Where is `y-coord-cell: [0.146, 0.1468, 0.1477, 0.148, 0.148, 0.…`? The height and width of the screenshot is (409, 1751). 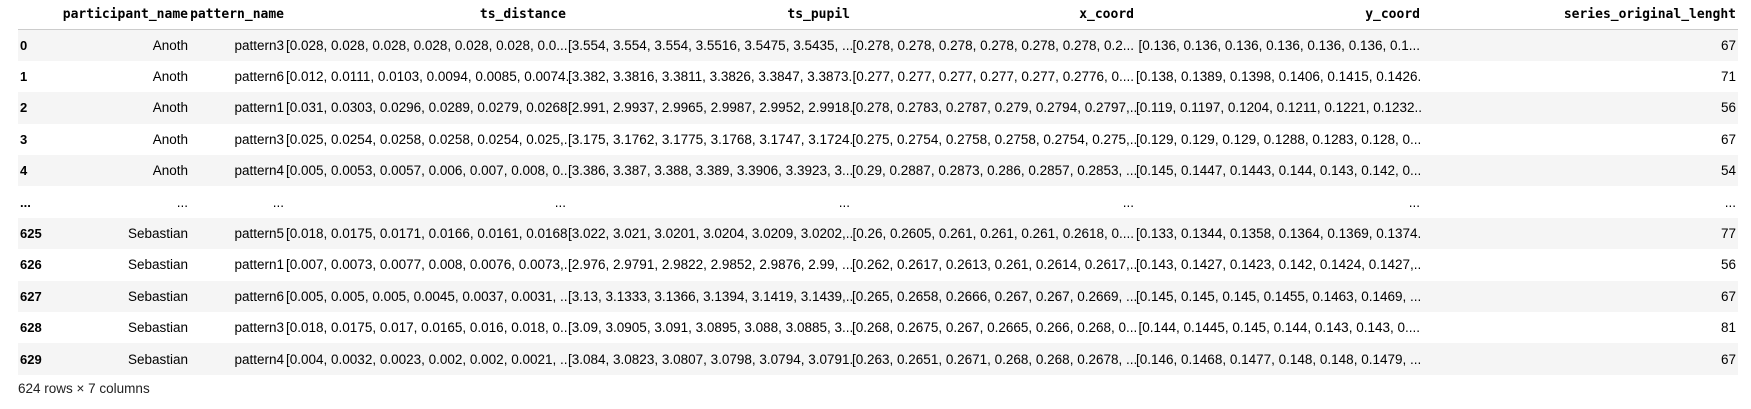 y-coord-cell: [0.146, 0.1468, 0.1477, 0.148, 0.148, 0.… is located at coordinates (1279, 359).